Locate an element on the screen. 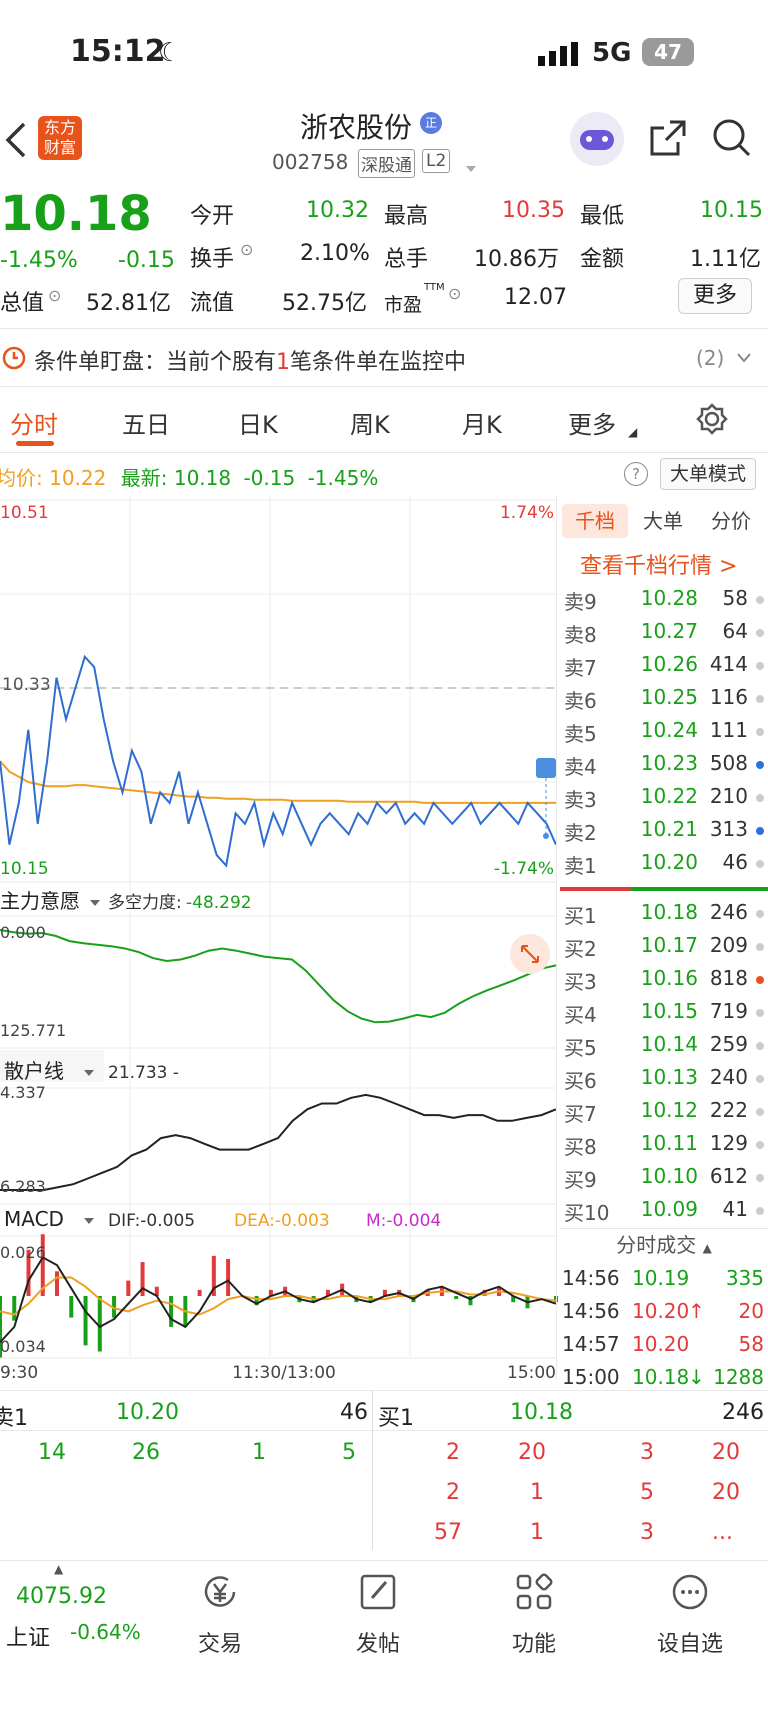  bid-label: 买8 is located at coordinates (580, 1147).